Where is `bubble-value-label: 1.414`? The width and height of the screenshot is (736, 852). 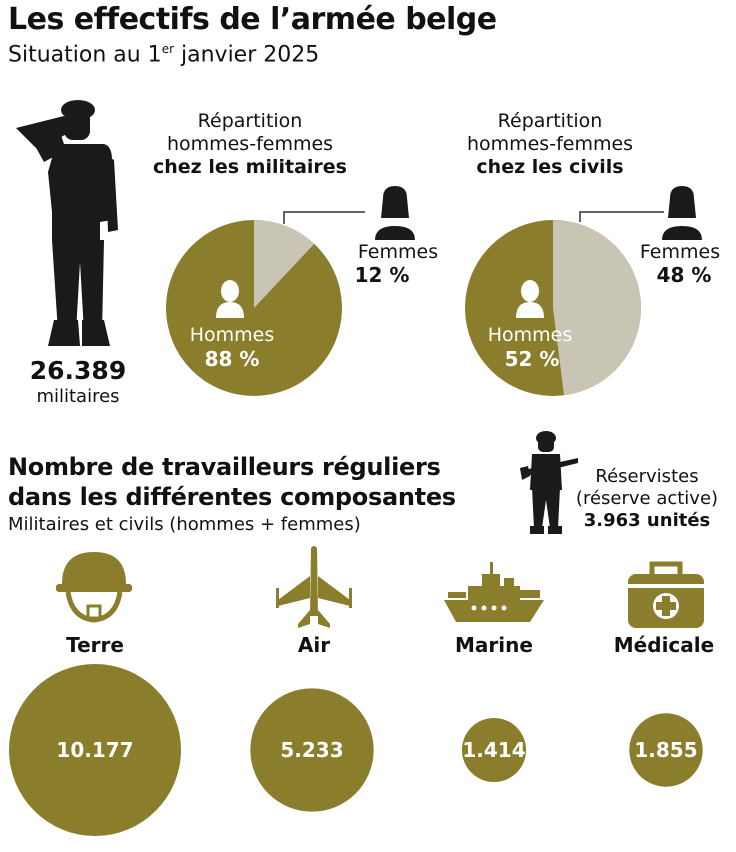
bubble-value-label: 1.414 is located at coordinates (493, 750).